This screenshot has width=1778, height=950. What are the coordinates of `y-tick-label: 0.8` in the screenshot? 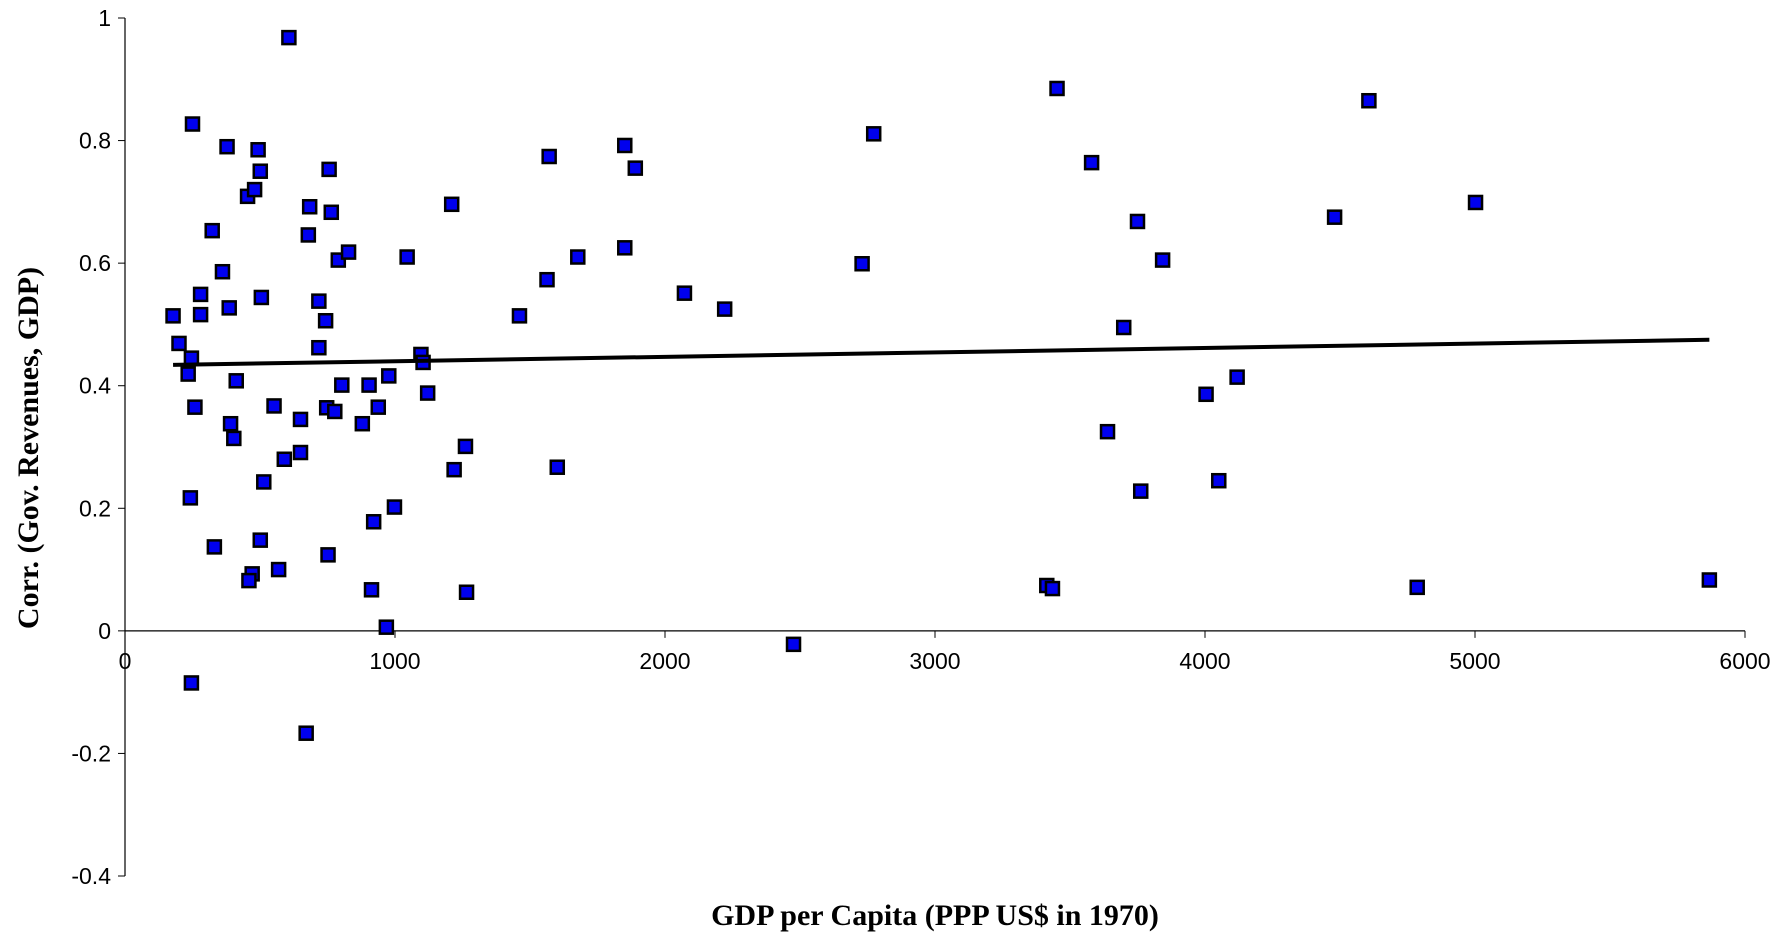 It's located at (95, 141).